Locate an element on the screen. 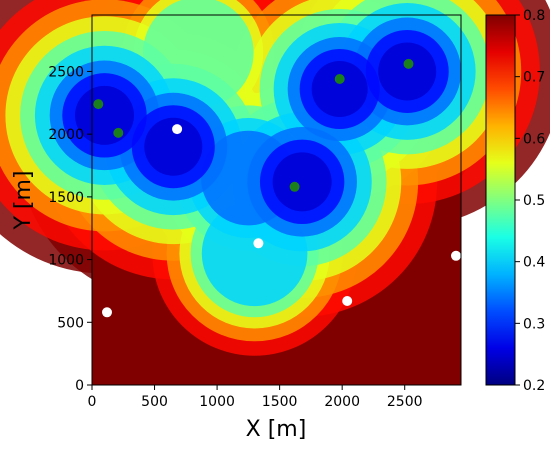 The image size is (550, 449). colorbar-tick-label: 0.7 is located at coordinates (534, 78).